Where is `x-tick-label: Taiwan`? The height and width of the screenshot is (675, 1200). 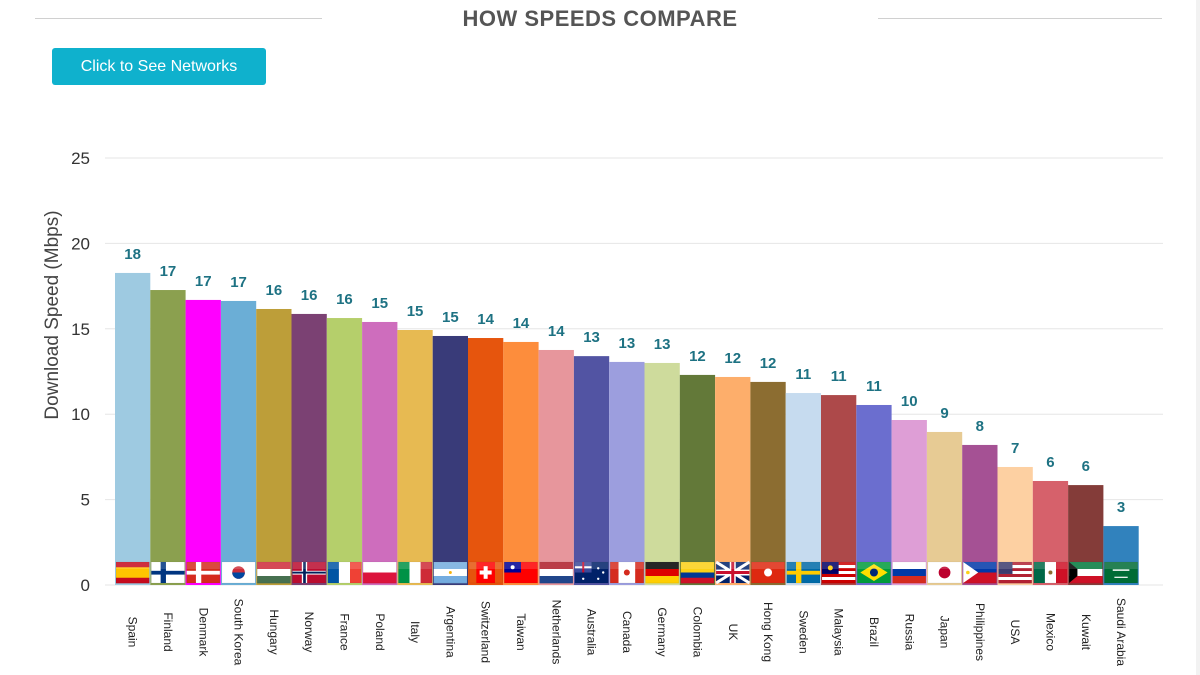
x-tick-label: Taiwan is located at coordinates (521, 631).